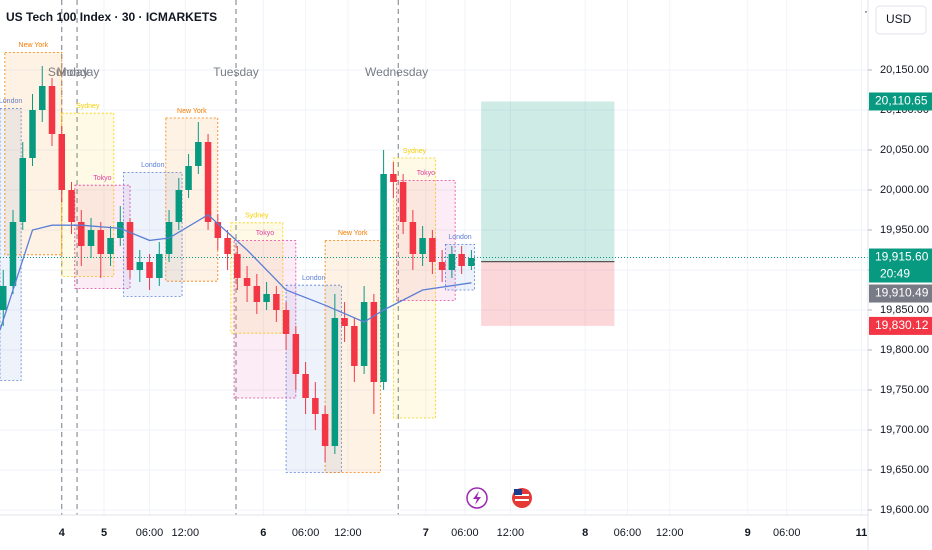 The height and width of the screenshot is (550, 932). I want to click on target-price-tag: 20,110.65, so click(901, 101).